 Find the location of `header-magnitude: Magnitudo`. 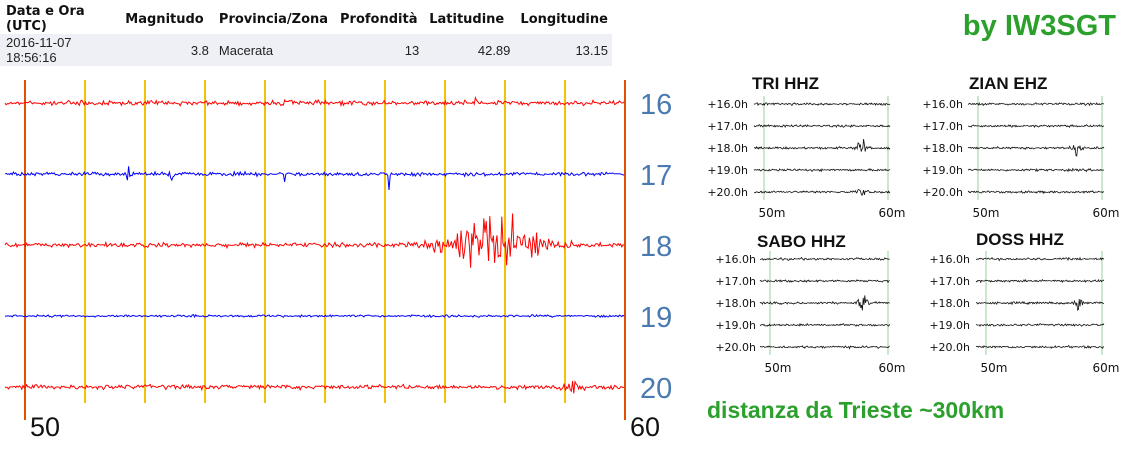

header-magnitude: Magnitudo is located at coordinates (166, 17).